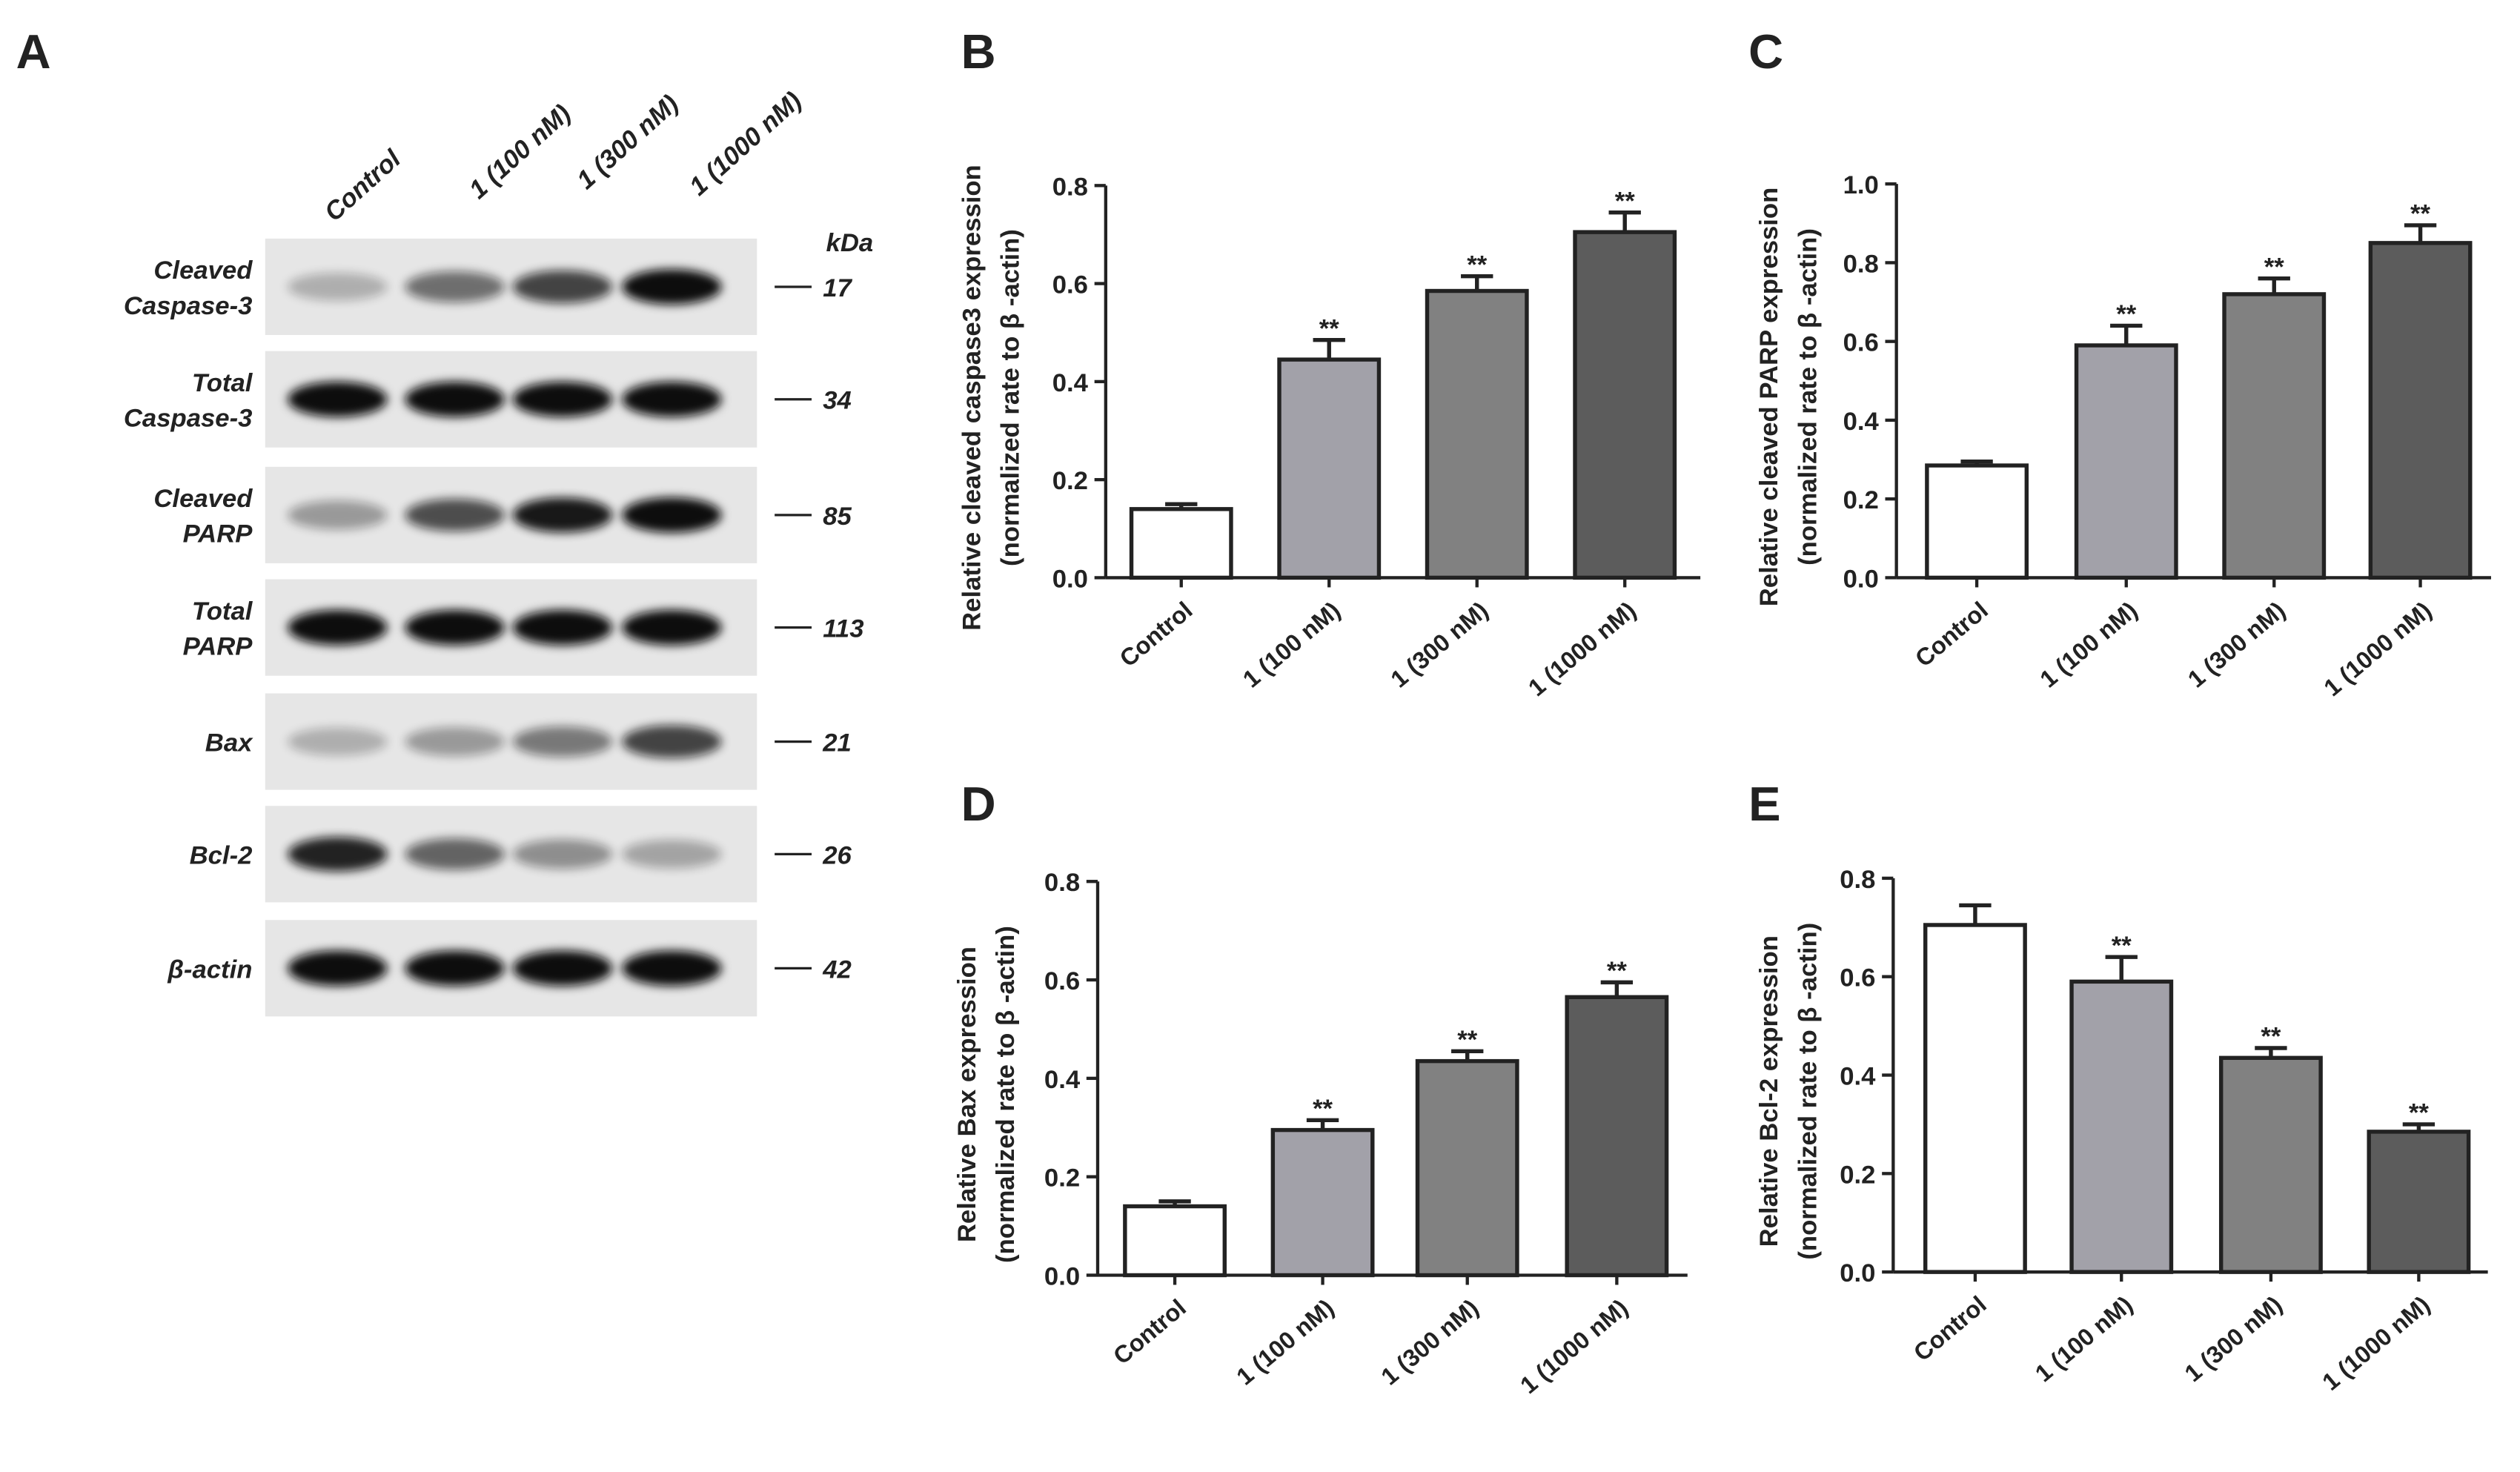  I want to click on y-axis-label: (normalized rate to β -actin), so click(1011, 397).